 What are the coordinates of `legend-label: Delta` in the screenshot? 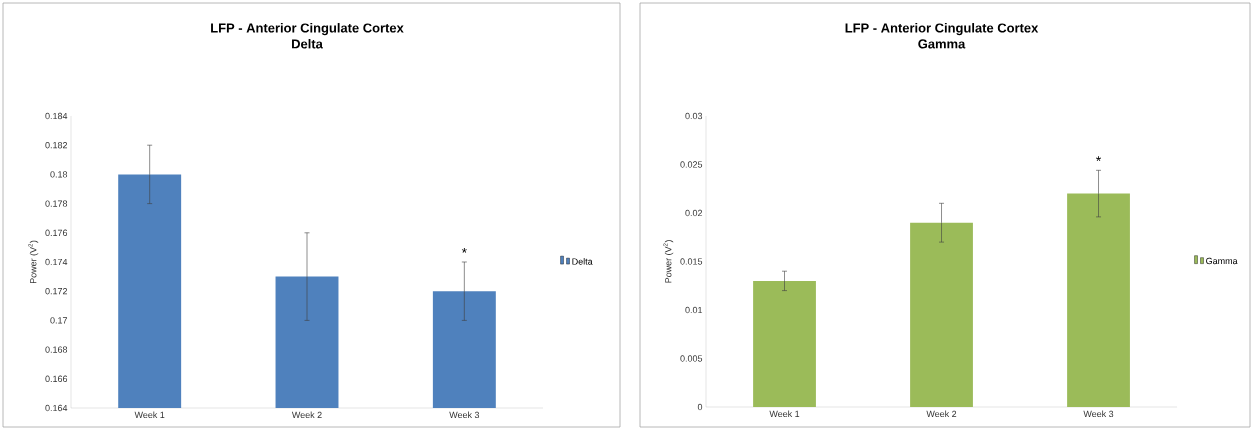 It's located at (582, 261).